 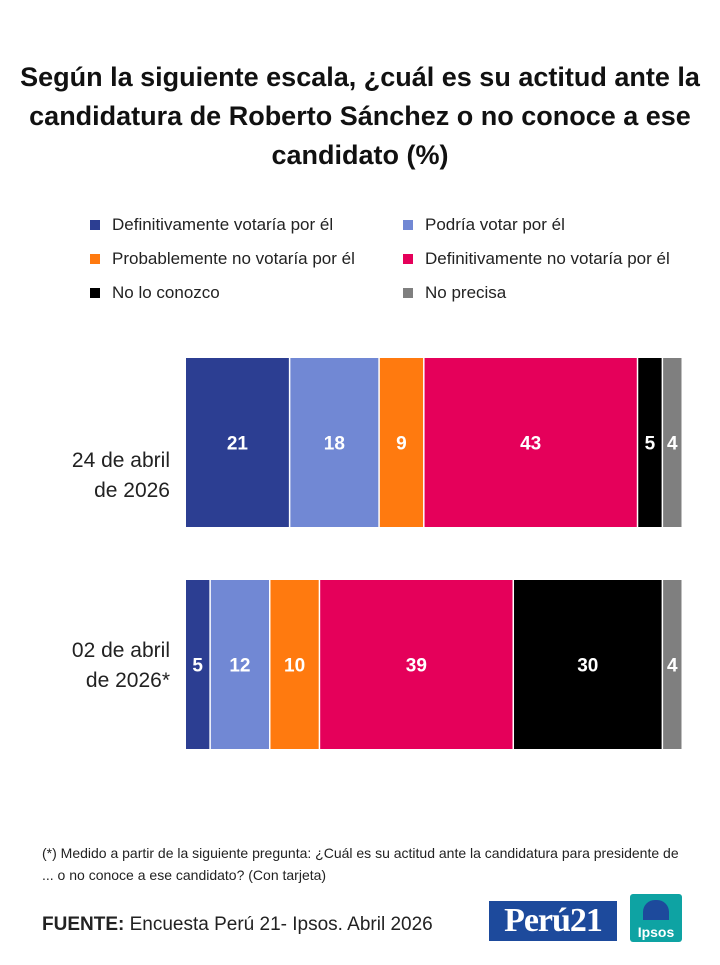 I want to click on bar-value-label: 18, so click(x=334, y=444).